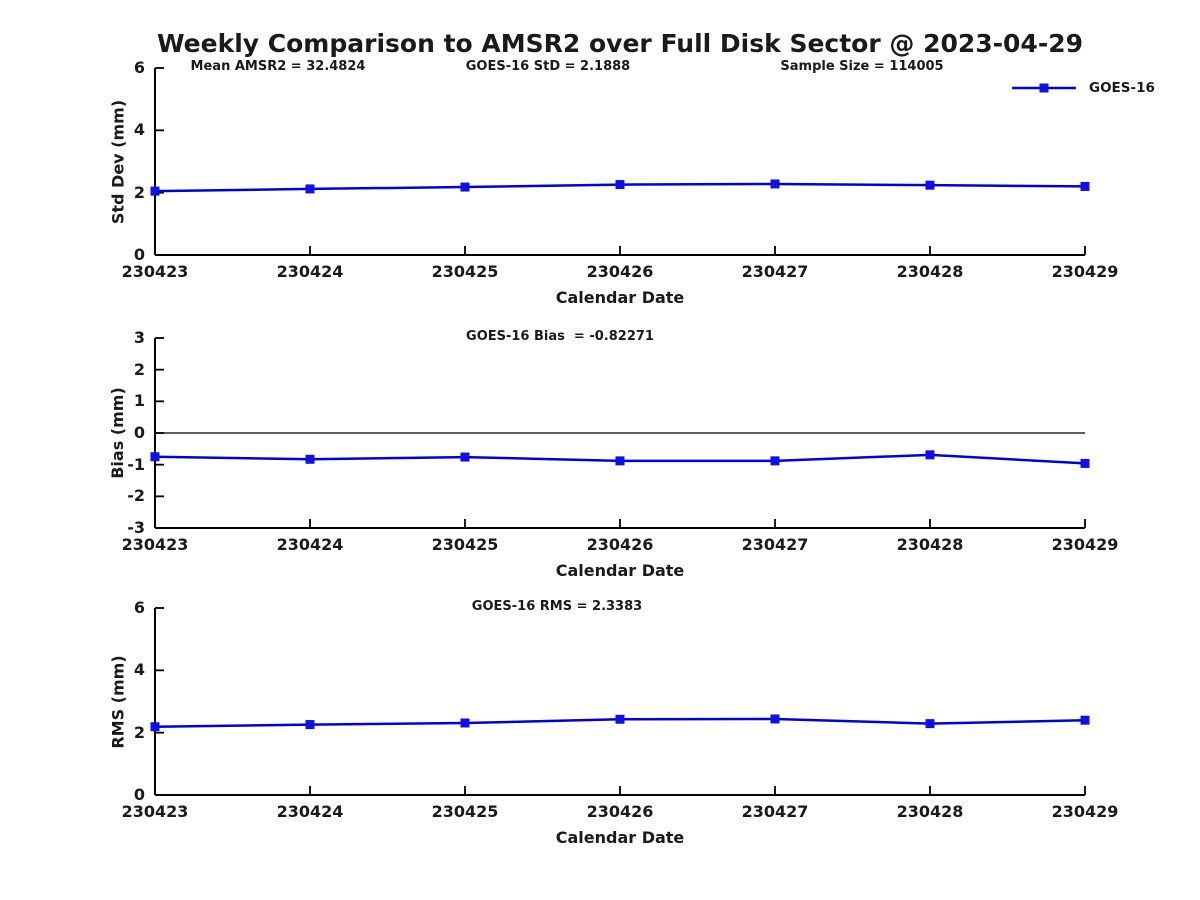 The width and height of the screenshot is (1200, 900). What do you see at coordinates (557, 606) in the screenshot?
I see `annotation-rms-0: GOES-16 RMS = 2.3383` at bounding box center [557, 606].